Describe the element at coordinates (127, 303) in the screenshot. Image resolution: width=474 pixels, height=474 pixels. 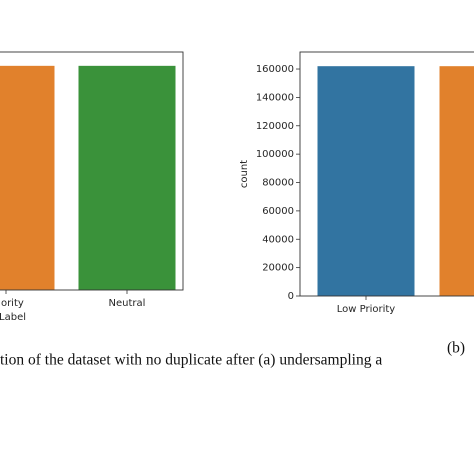
I see `x-tick-label: Neutral` at that location.